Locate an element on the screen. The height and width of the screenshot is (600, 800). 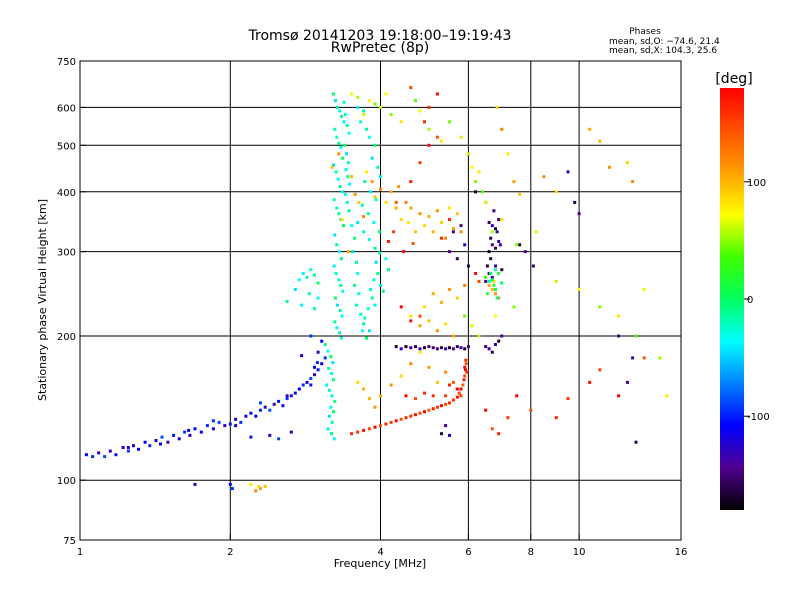
x-tick-label: 16 is located at coordinates (681, 552).